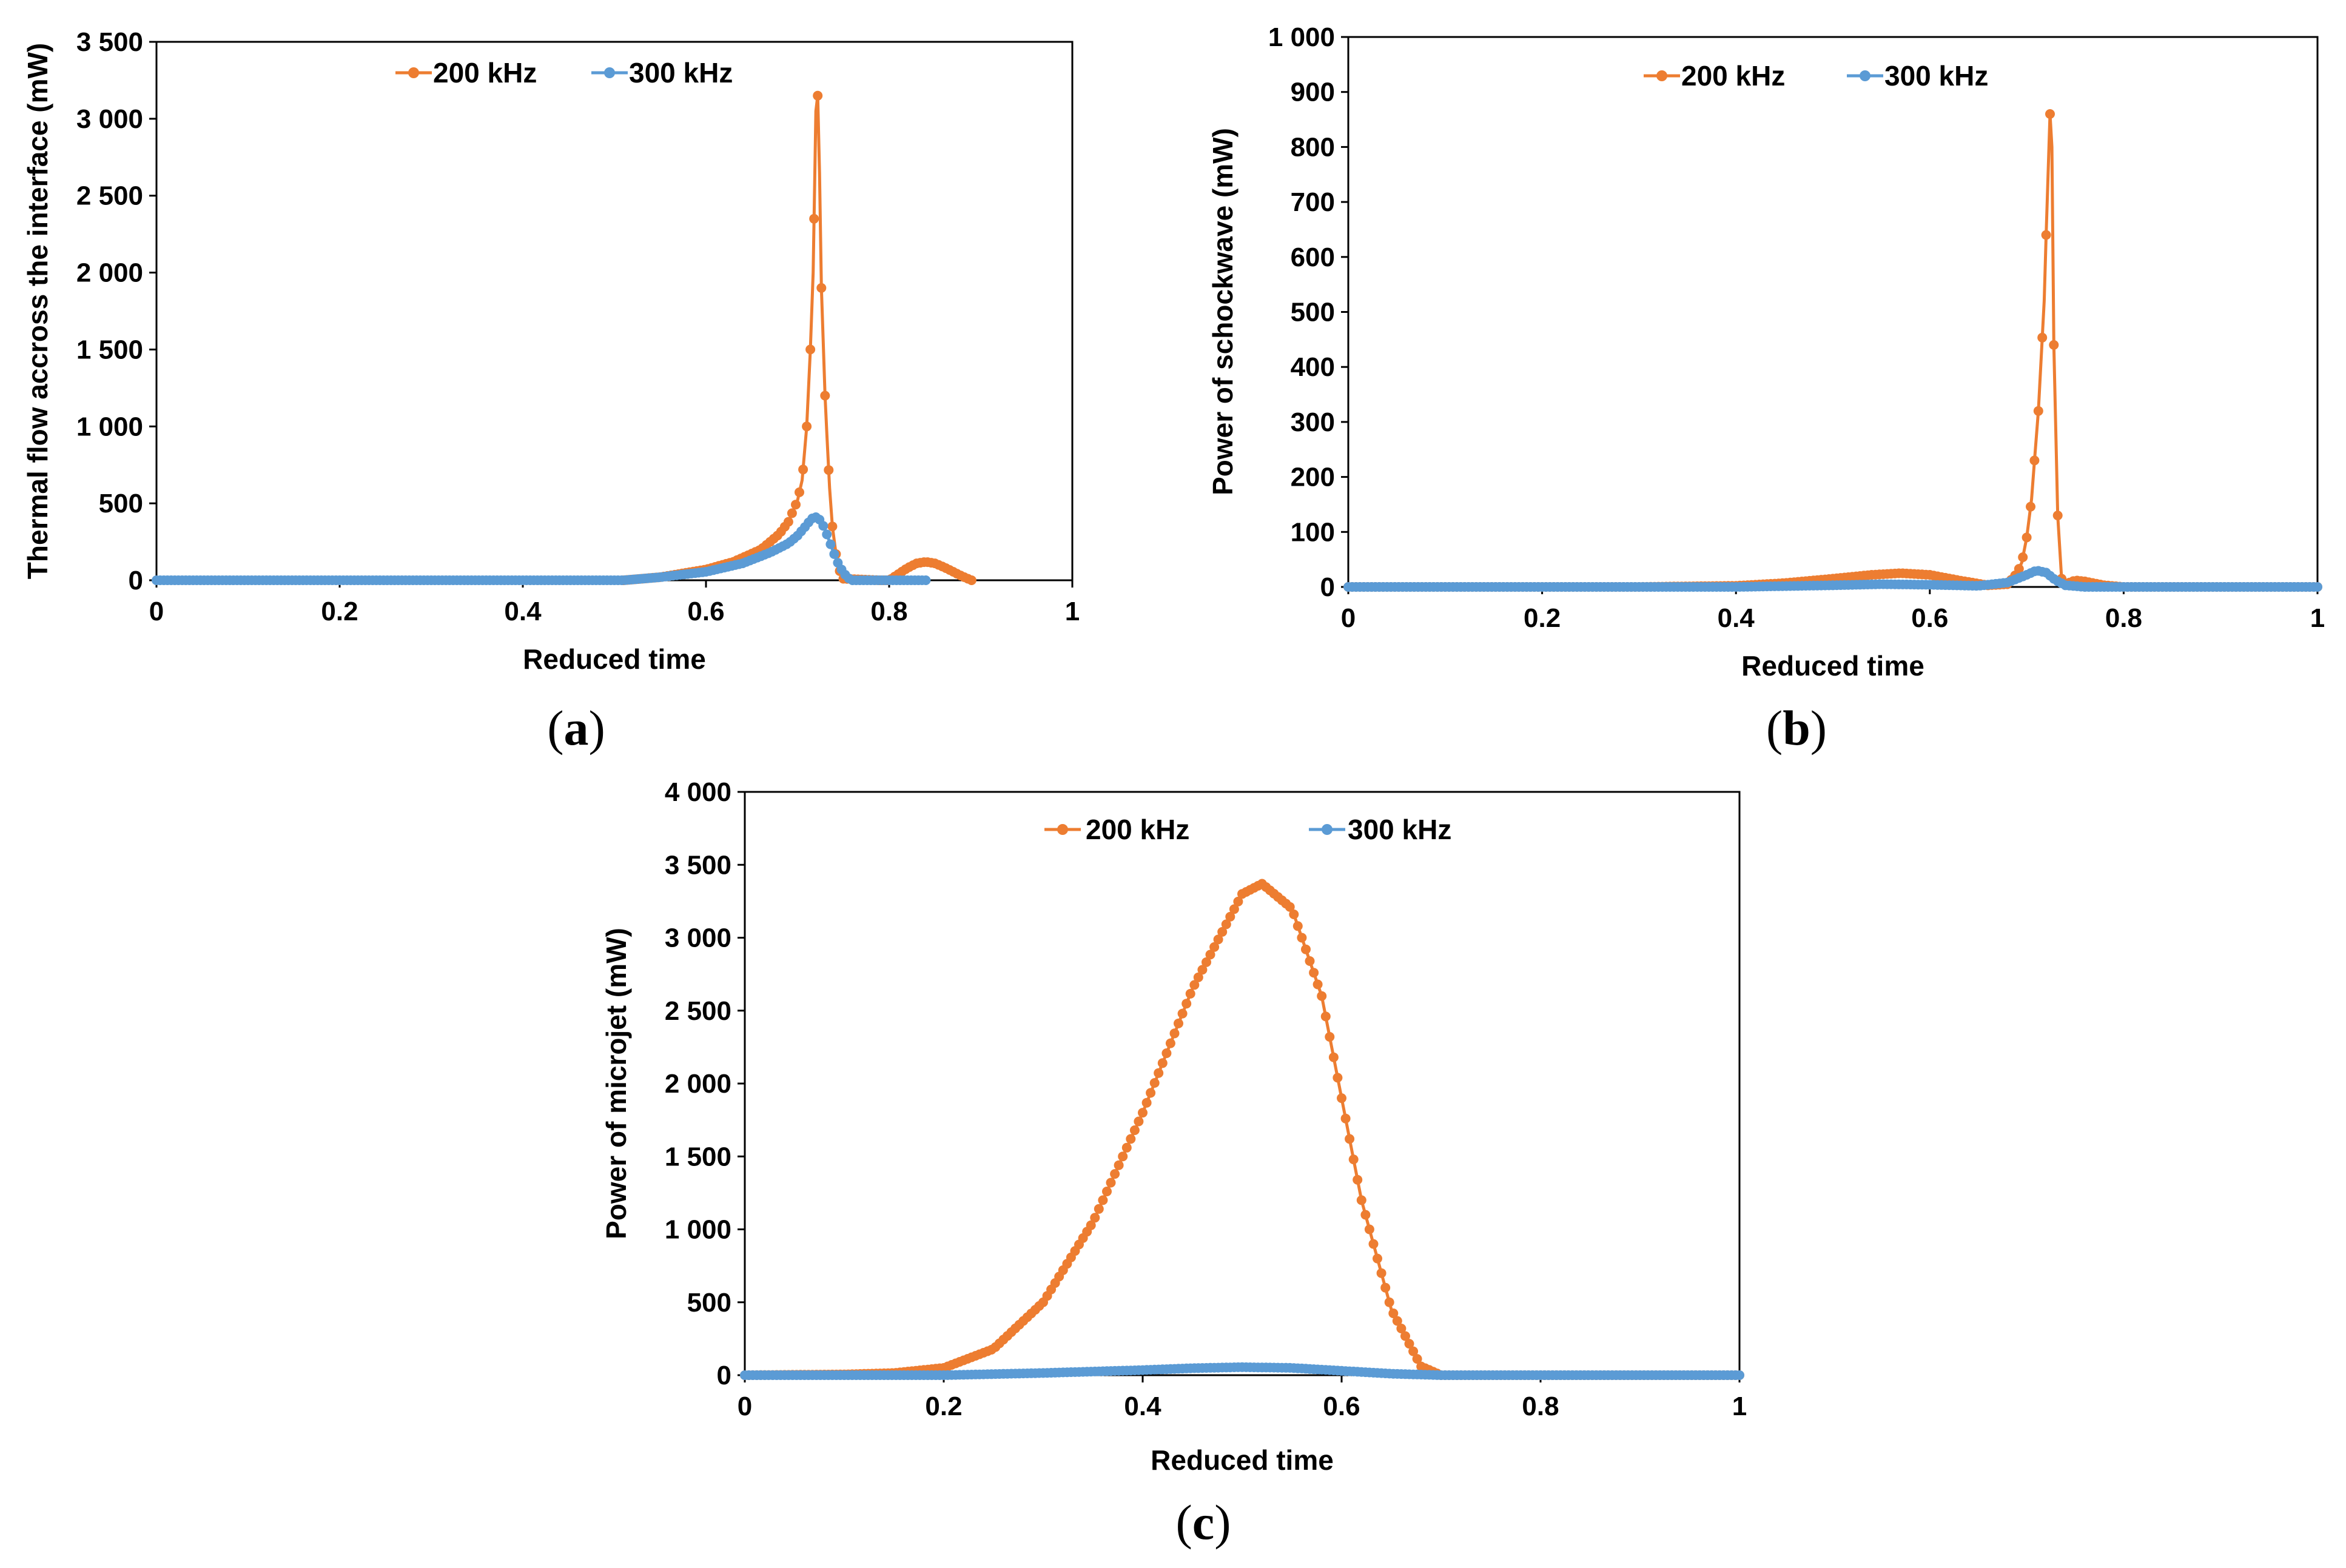  What do you see at coordinates (1740, 1406) in the screenshot?
I see `x-tick-label-c-5: 1` at bounding box center [1740, 1406].